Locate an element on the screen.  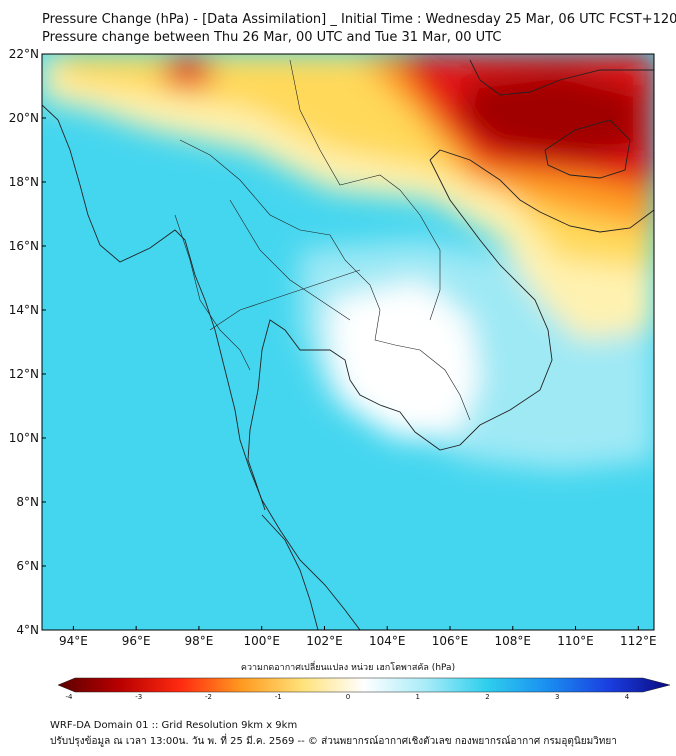
lat-label: 4°N is located at coordinates (27, 630).